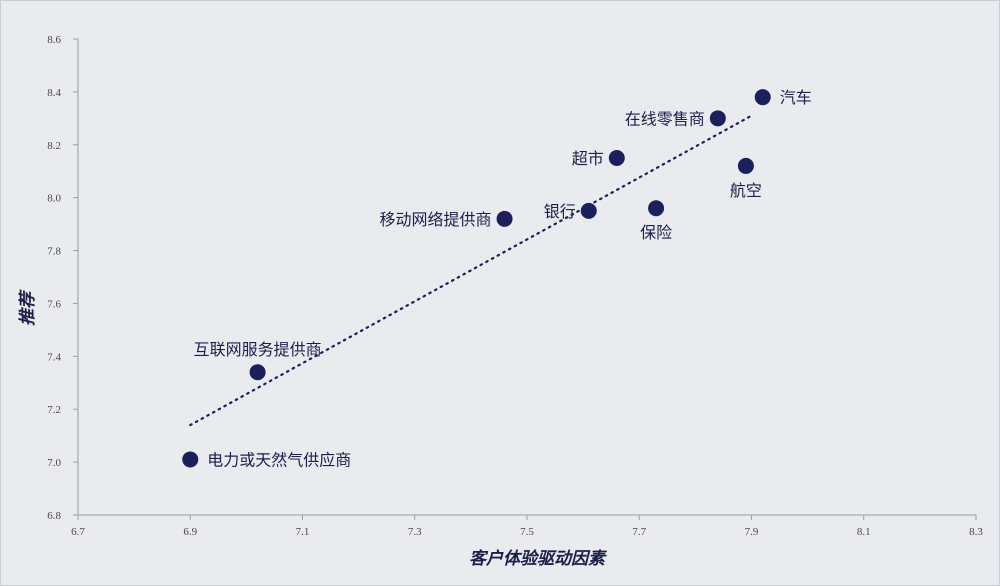 Image resolution: width=1000 pixels, height=586 pixels. I want to click on y-tick-label: 8.0, so click(54, 199).